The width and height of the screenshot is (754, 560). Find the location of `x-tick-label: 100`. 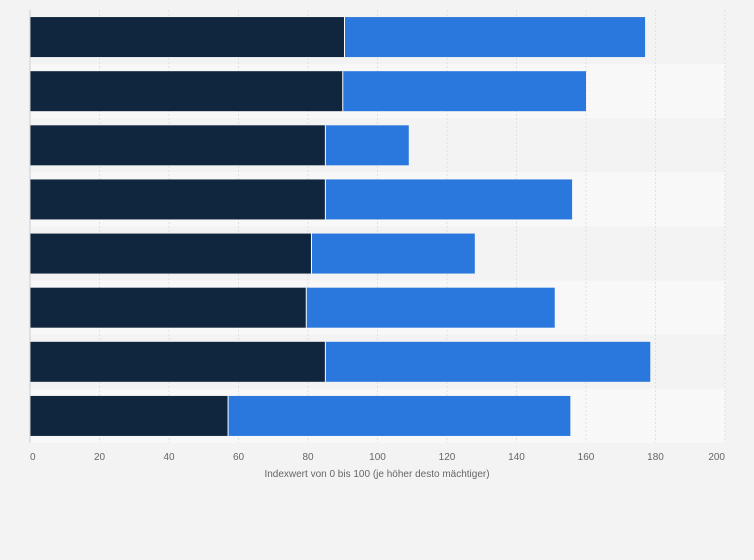

x-tick-label: 100 is located at coordinates (377, 457).